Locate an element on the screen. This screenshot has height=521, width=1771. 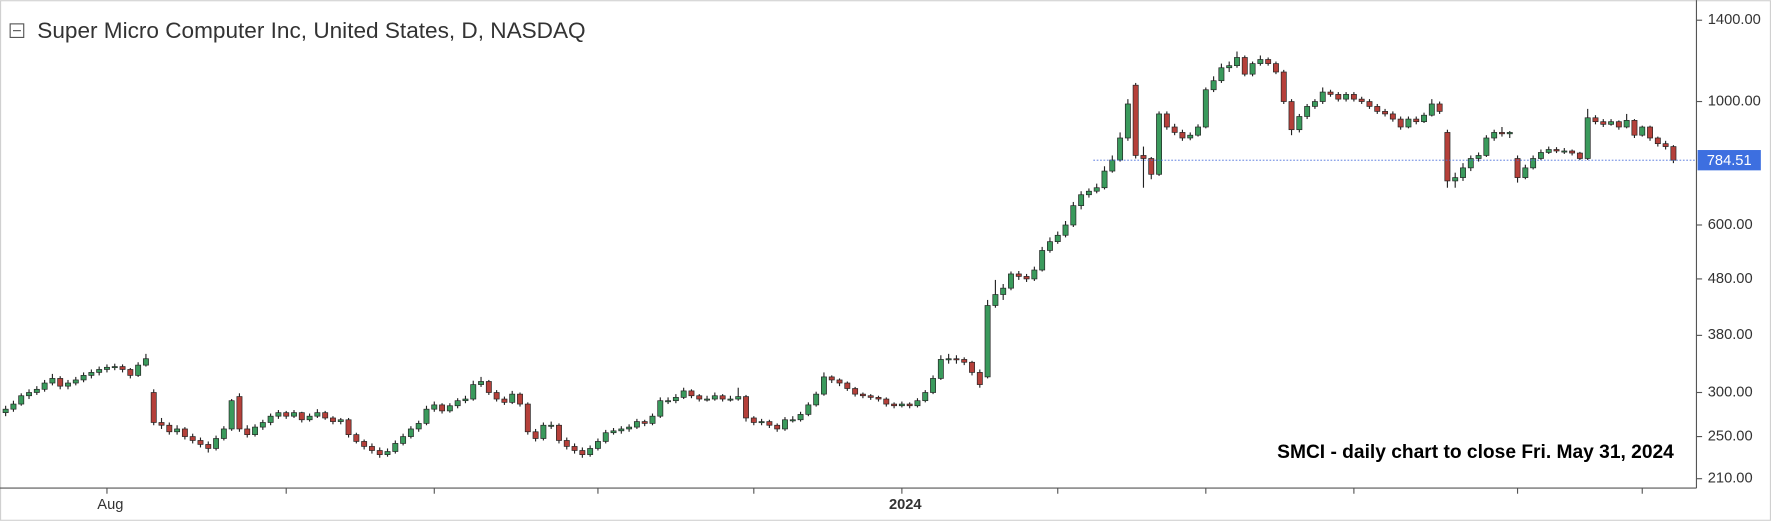
y-tick-label: 210.00 is located at coordinates (1730, 479).